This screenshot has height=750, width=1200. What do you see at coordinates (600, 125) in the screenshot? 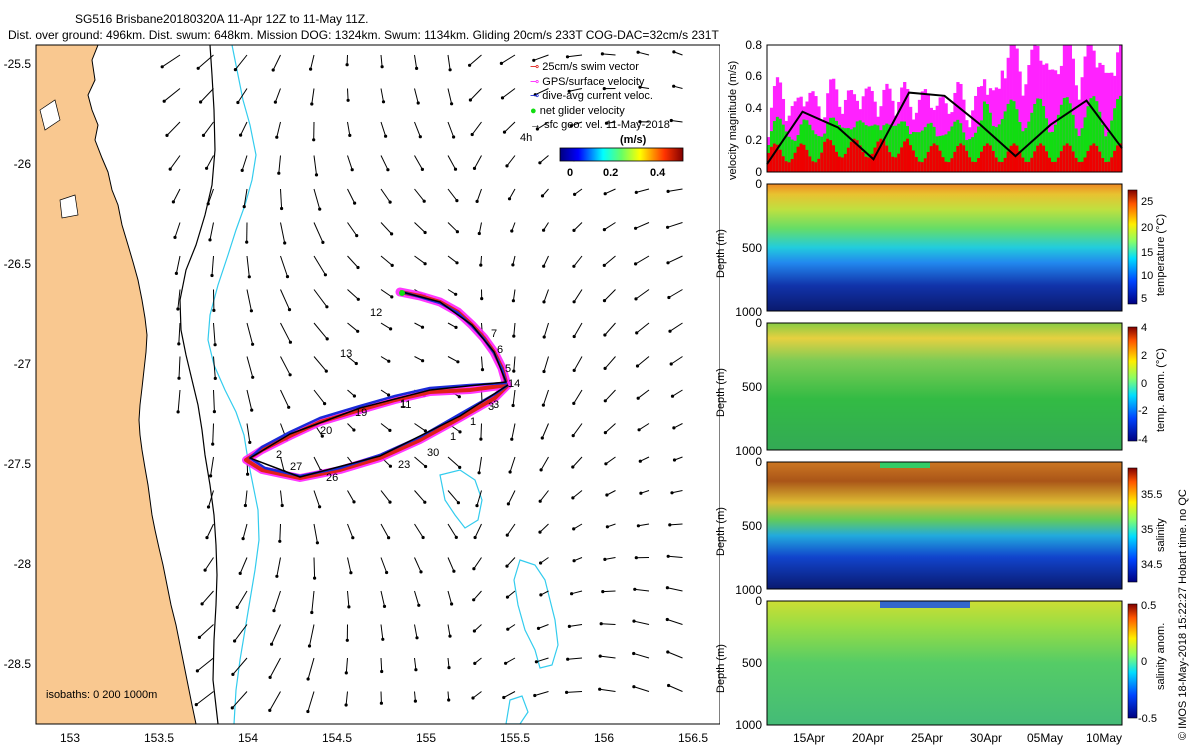
I see `legend-entry: → sfc geo. vel. 11-May-2018` at bounding box center [600, 125].